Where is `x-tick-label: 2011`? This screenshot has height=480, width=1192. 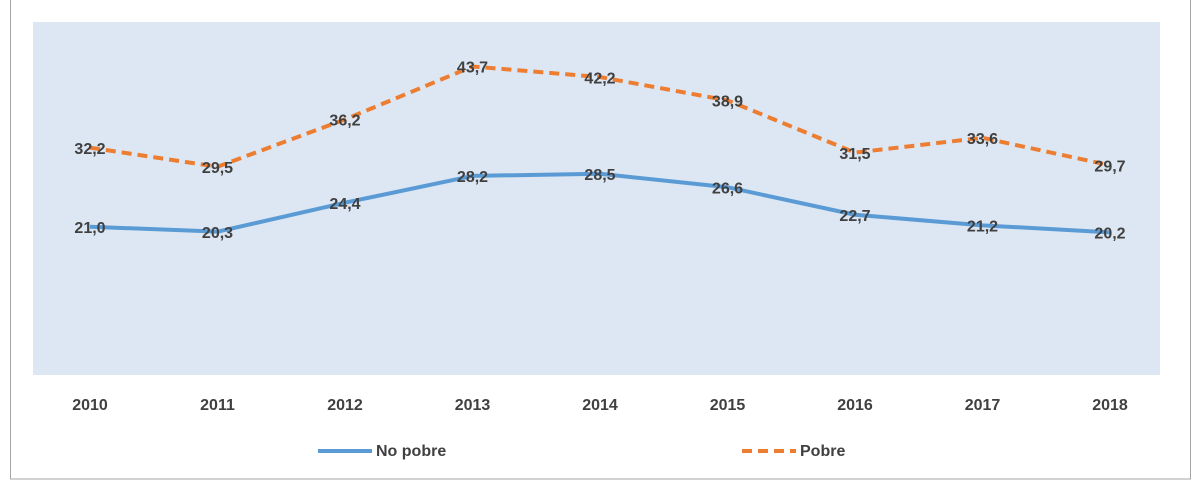
x-tick-label: 2011 is located at coordinates (217, 405).